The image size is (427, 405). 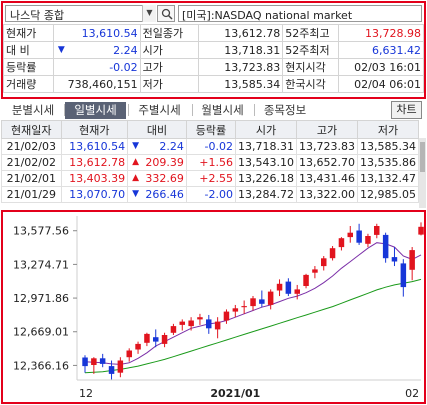 I want to click on vertical-scrollbar, so click(x=422, y=173).